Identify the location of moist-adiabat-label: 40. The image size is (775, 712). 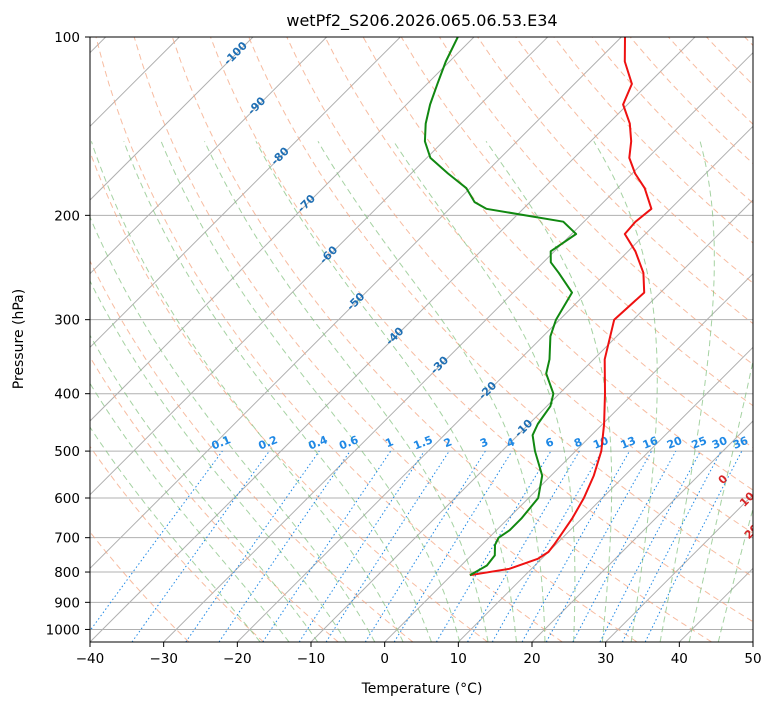
(767, 595).